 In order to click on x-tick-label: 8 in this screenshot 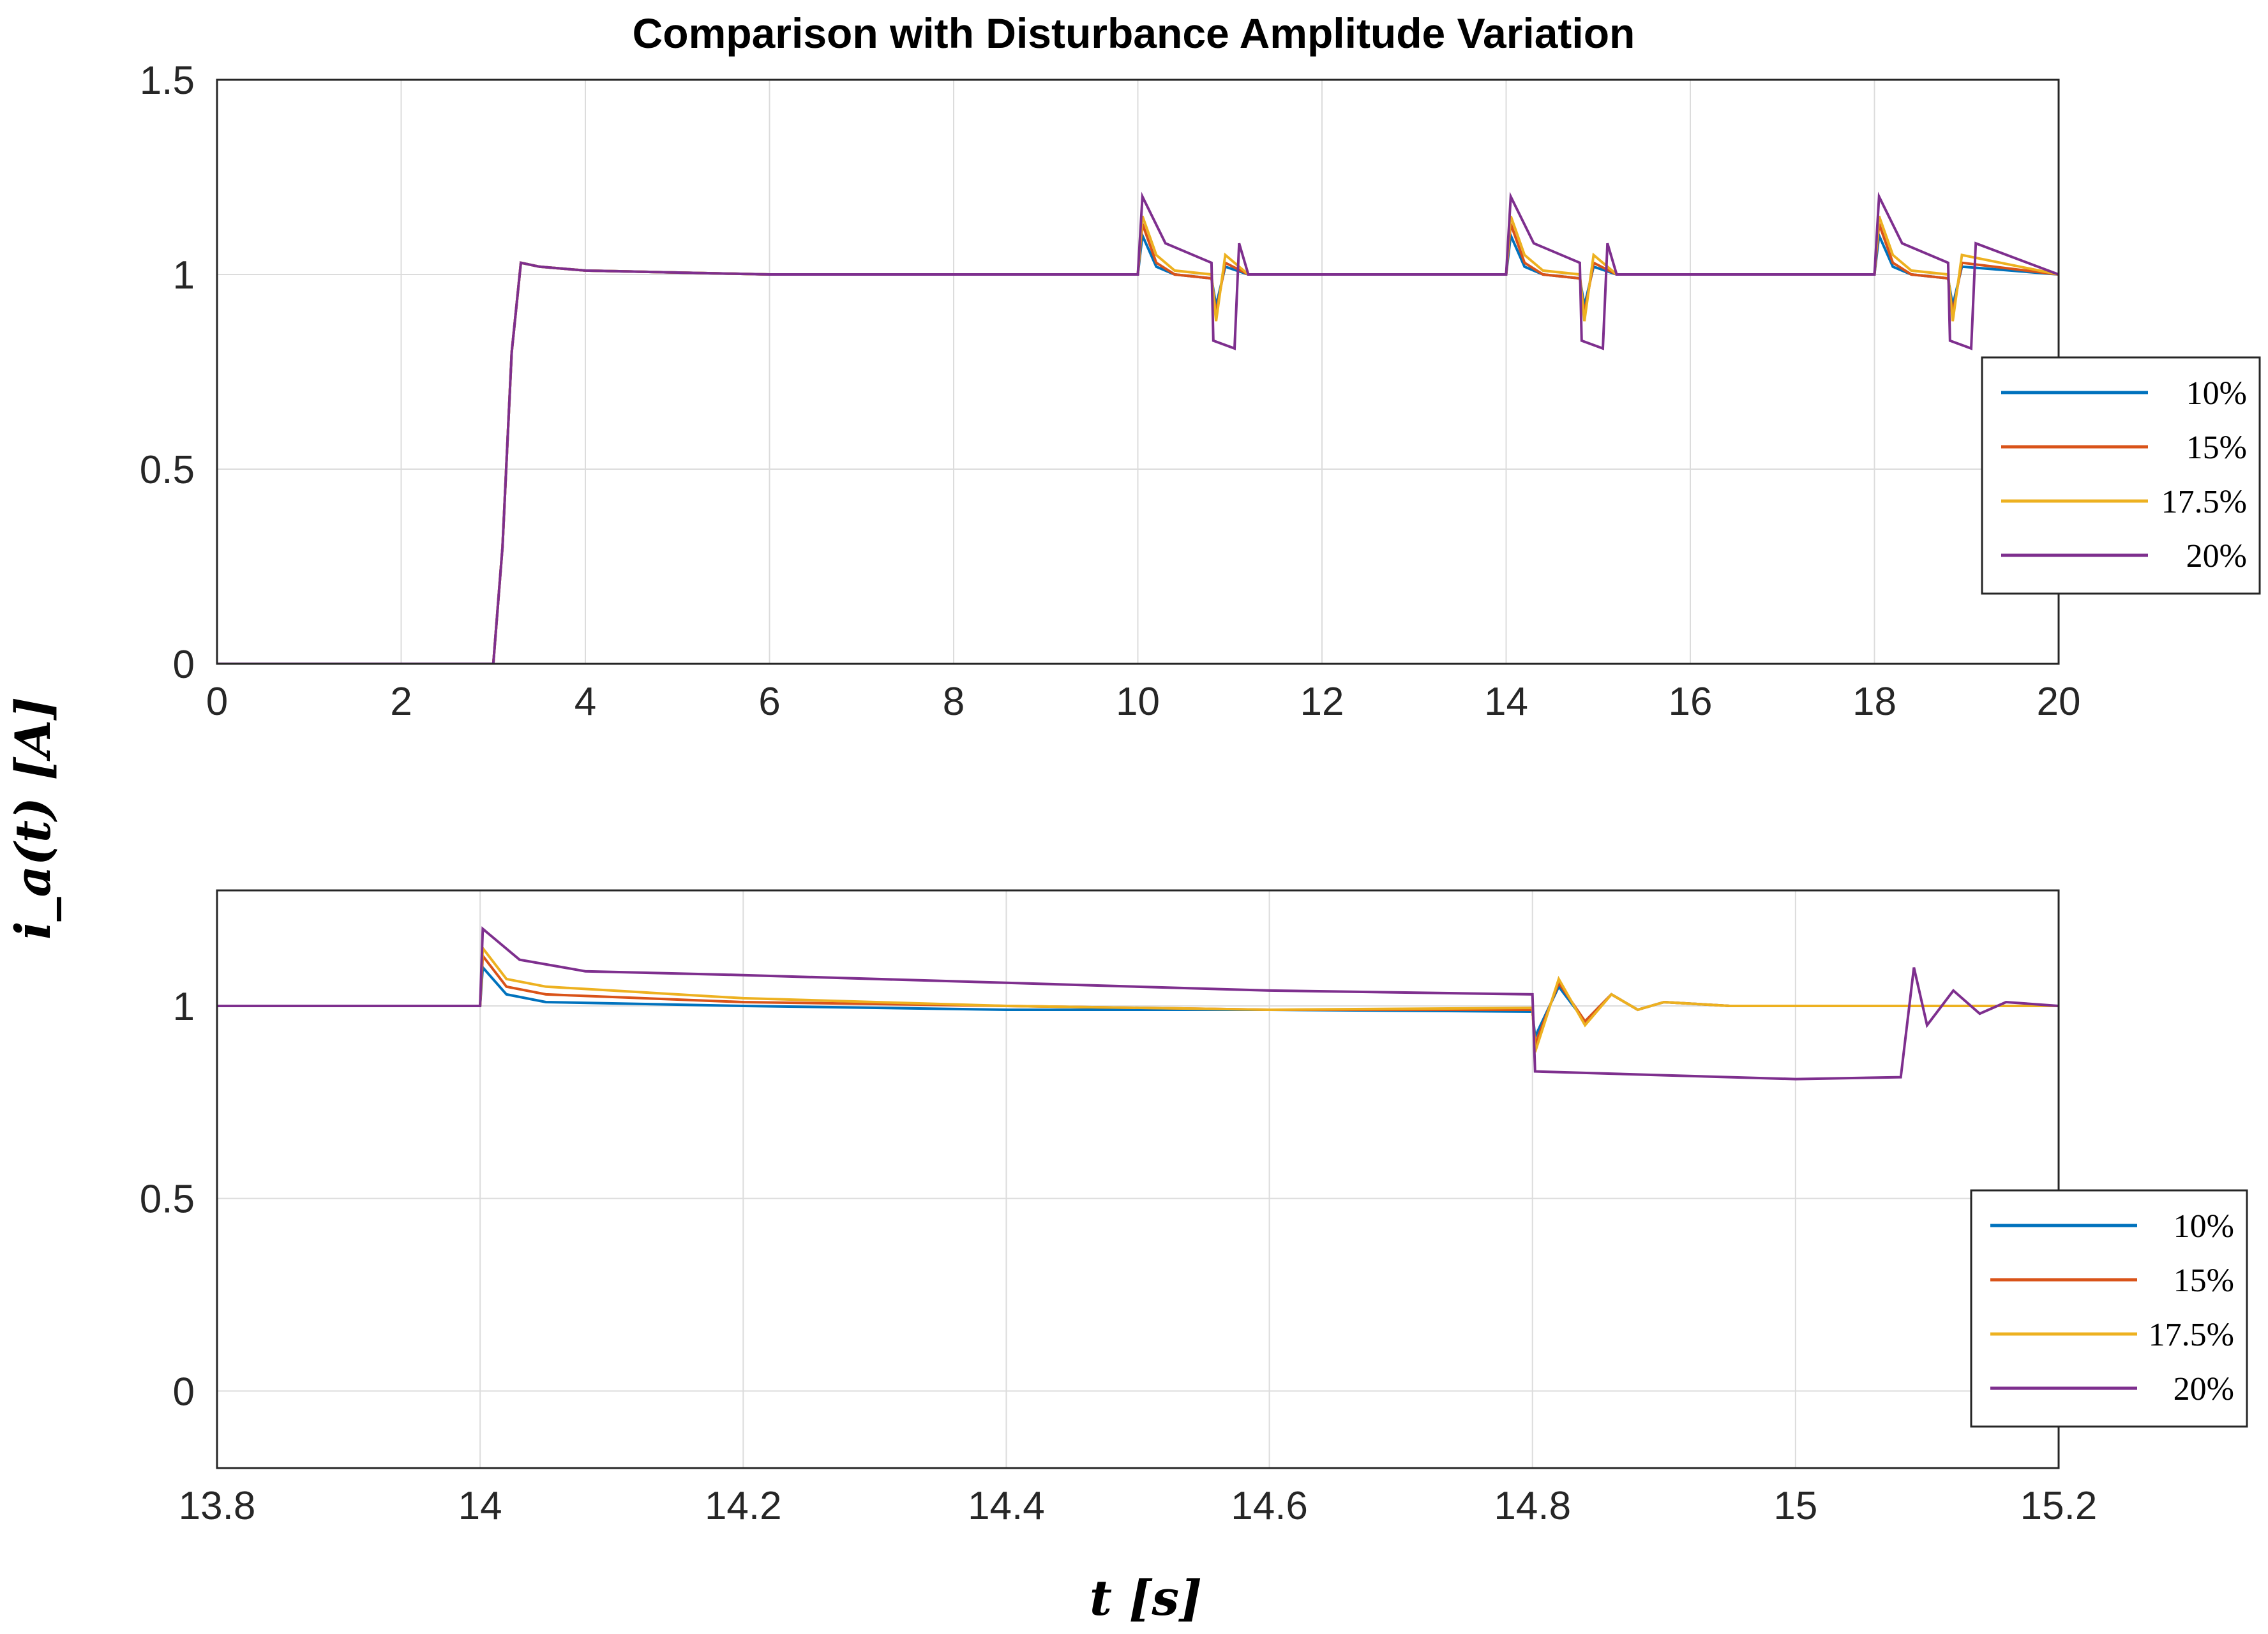, I will do `click(954, 702)`.